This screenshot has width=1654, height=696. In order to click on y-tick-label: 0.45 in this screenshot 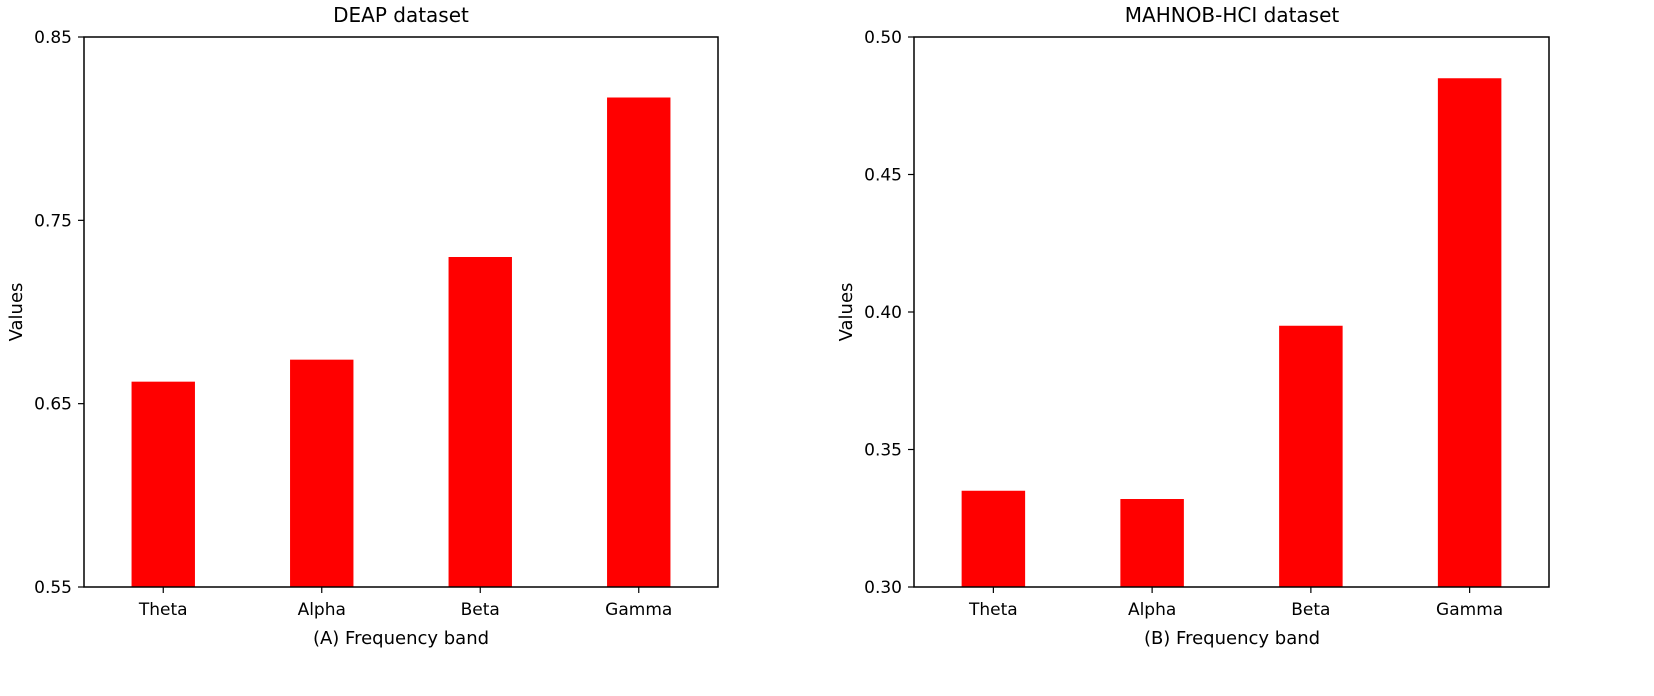, I will do `click(883, 176)`.